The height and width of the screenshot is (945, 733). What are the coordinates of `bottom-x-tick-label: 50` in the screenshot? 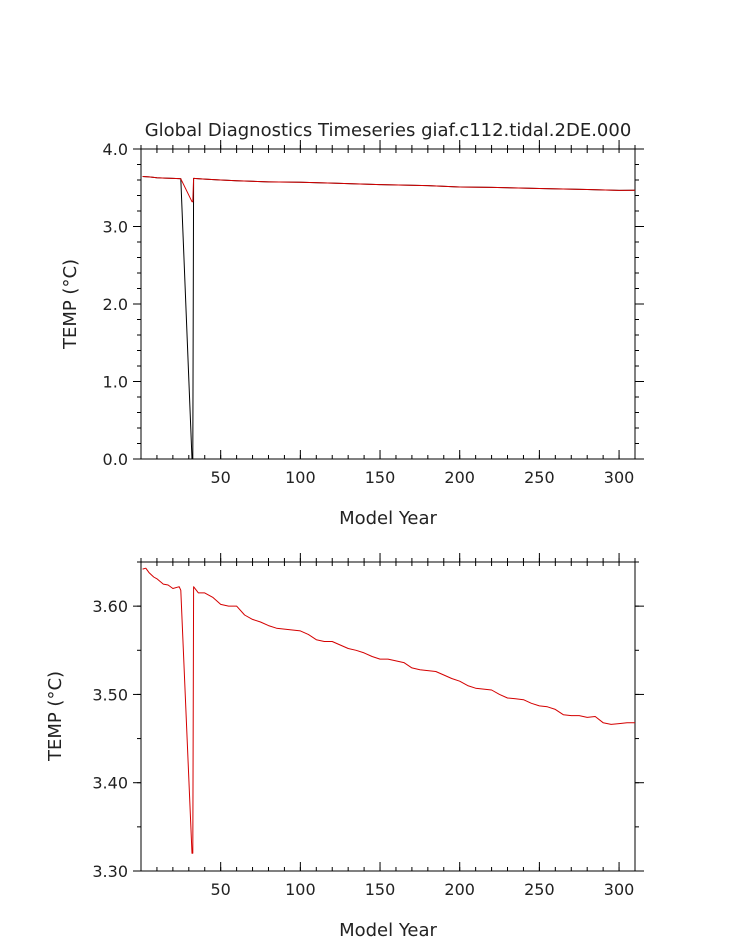 It's located at (220, 889).